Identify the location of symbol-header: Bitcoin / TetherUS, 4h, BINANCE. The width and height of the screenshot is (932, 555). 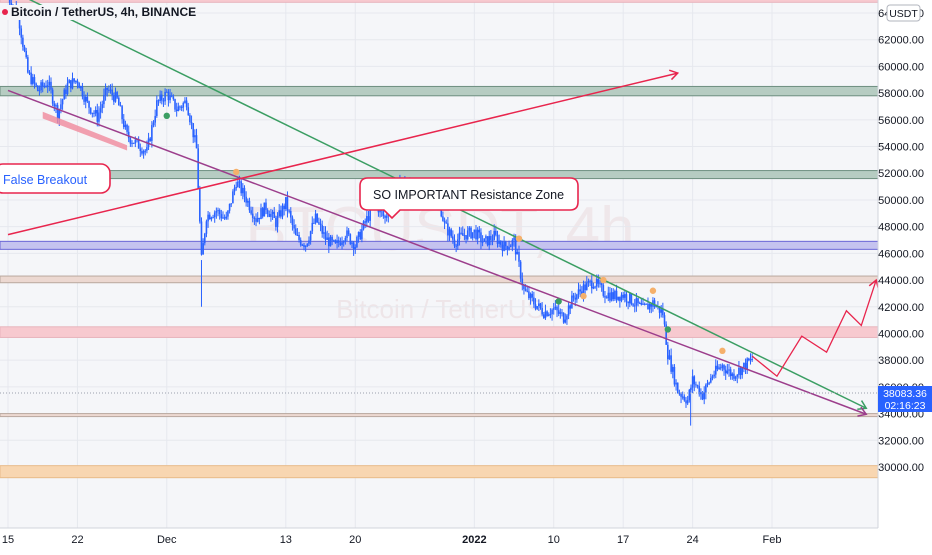
(99, 12).